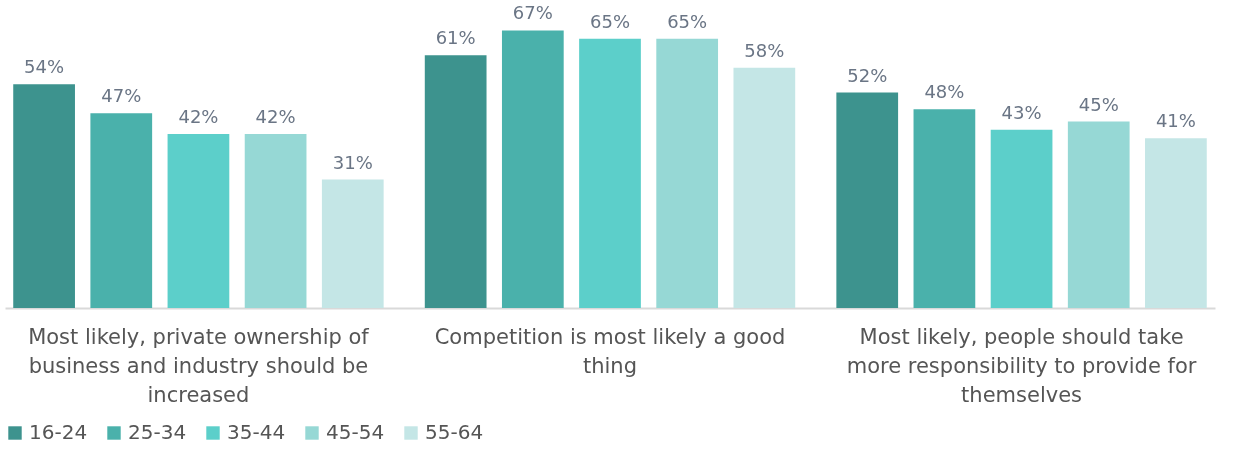 Image resolution: width=1242 pixels, height=473 pixels. What do you see at coordinates (352, 162) in the screenshot?
I see `data-label: 31%` at bounding box center [352, 162].